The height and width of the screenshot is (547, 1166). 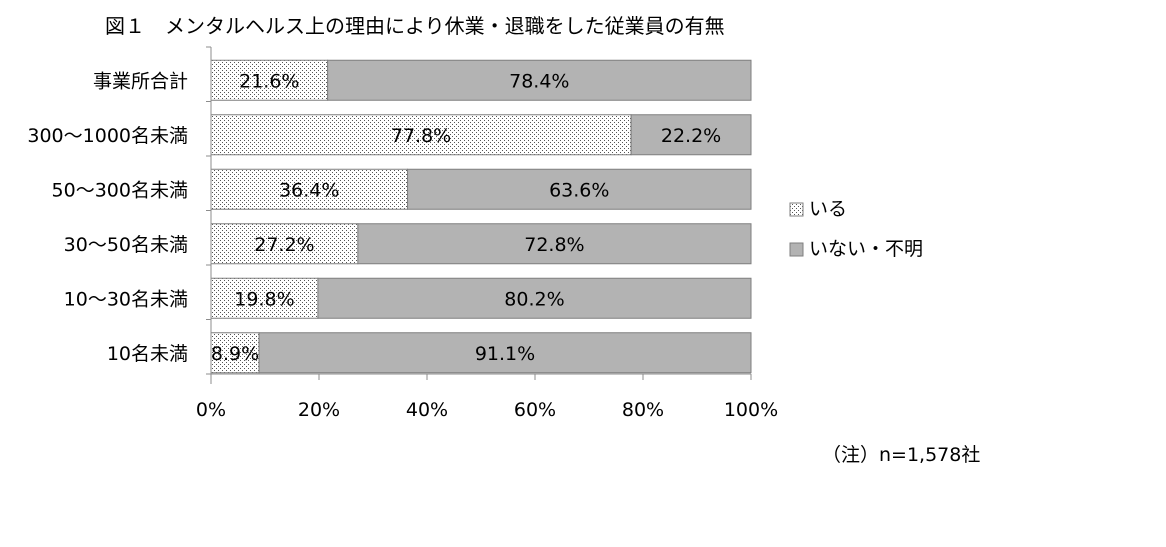 I want to click on data-label: 77.8%, so click(x=421, y=136).